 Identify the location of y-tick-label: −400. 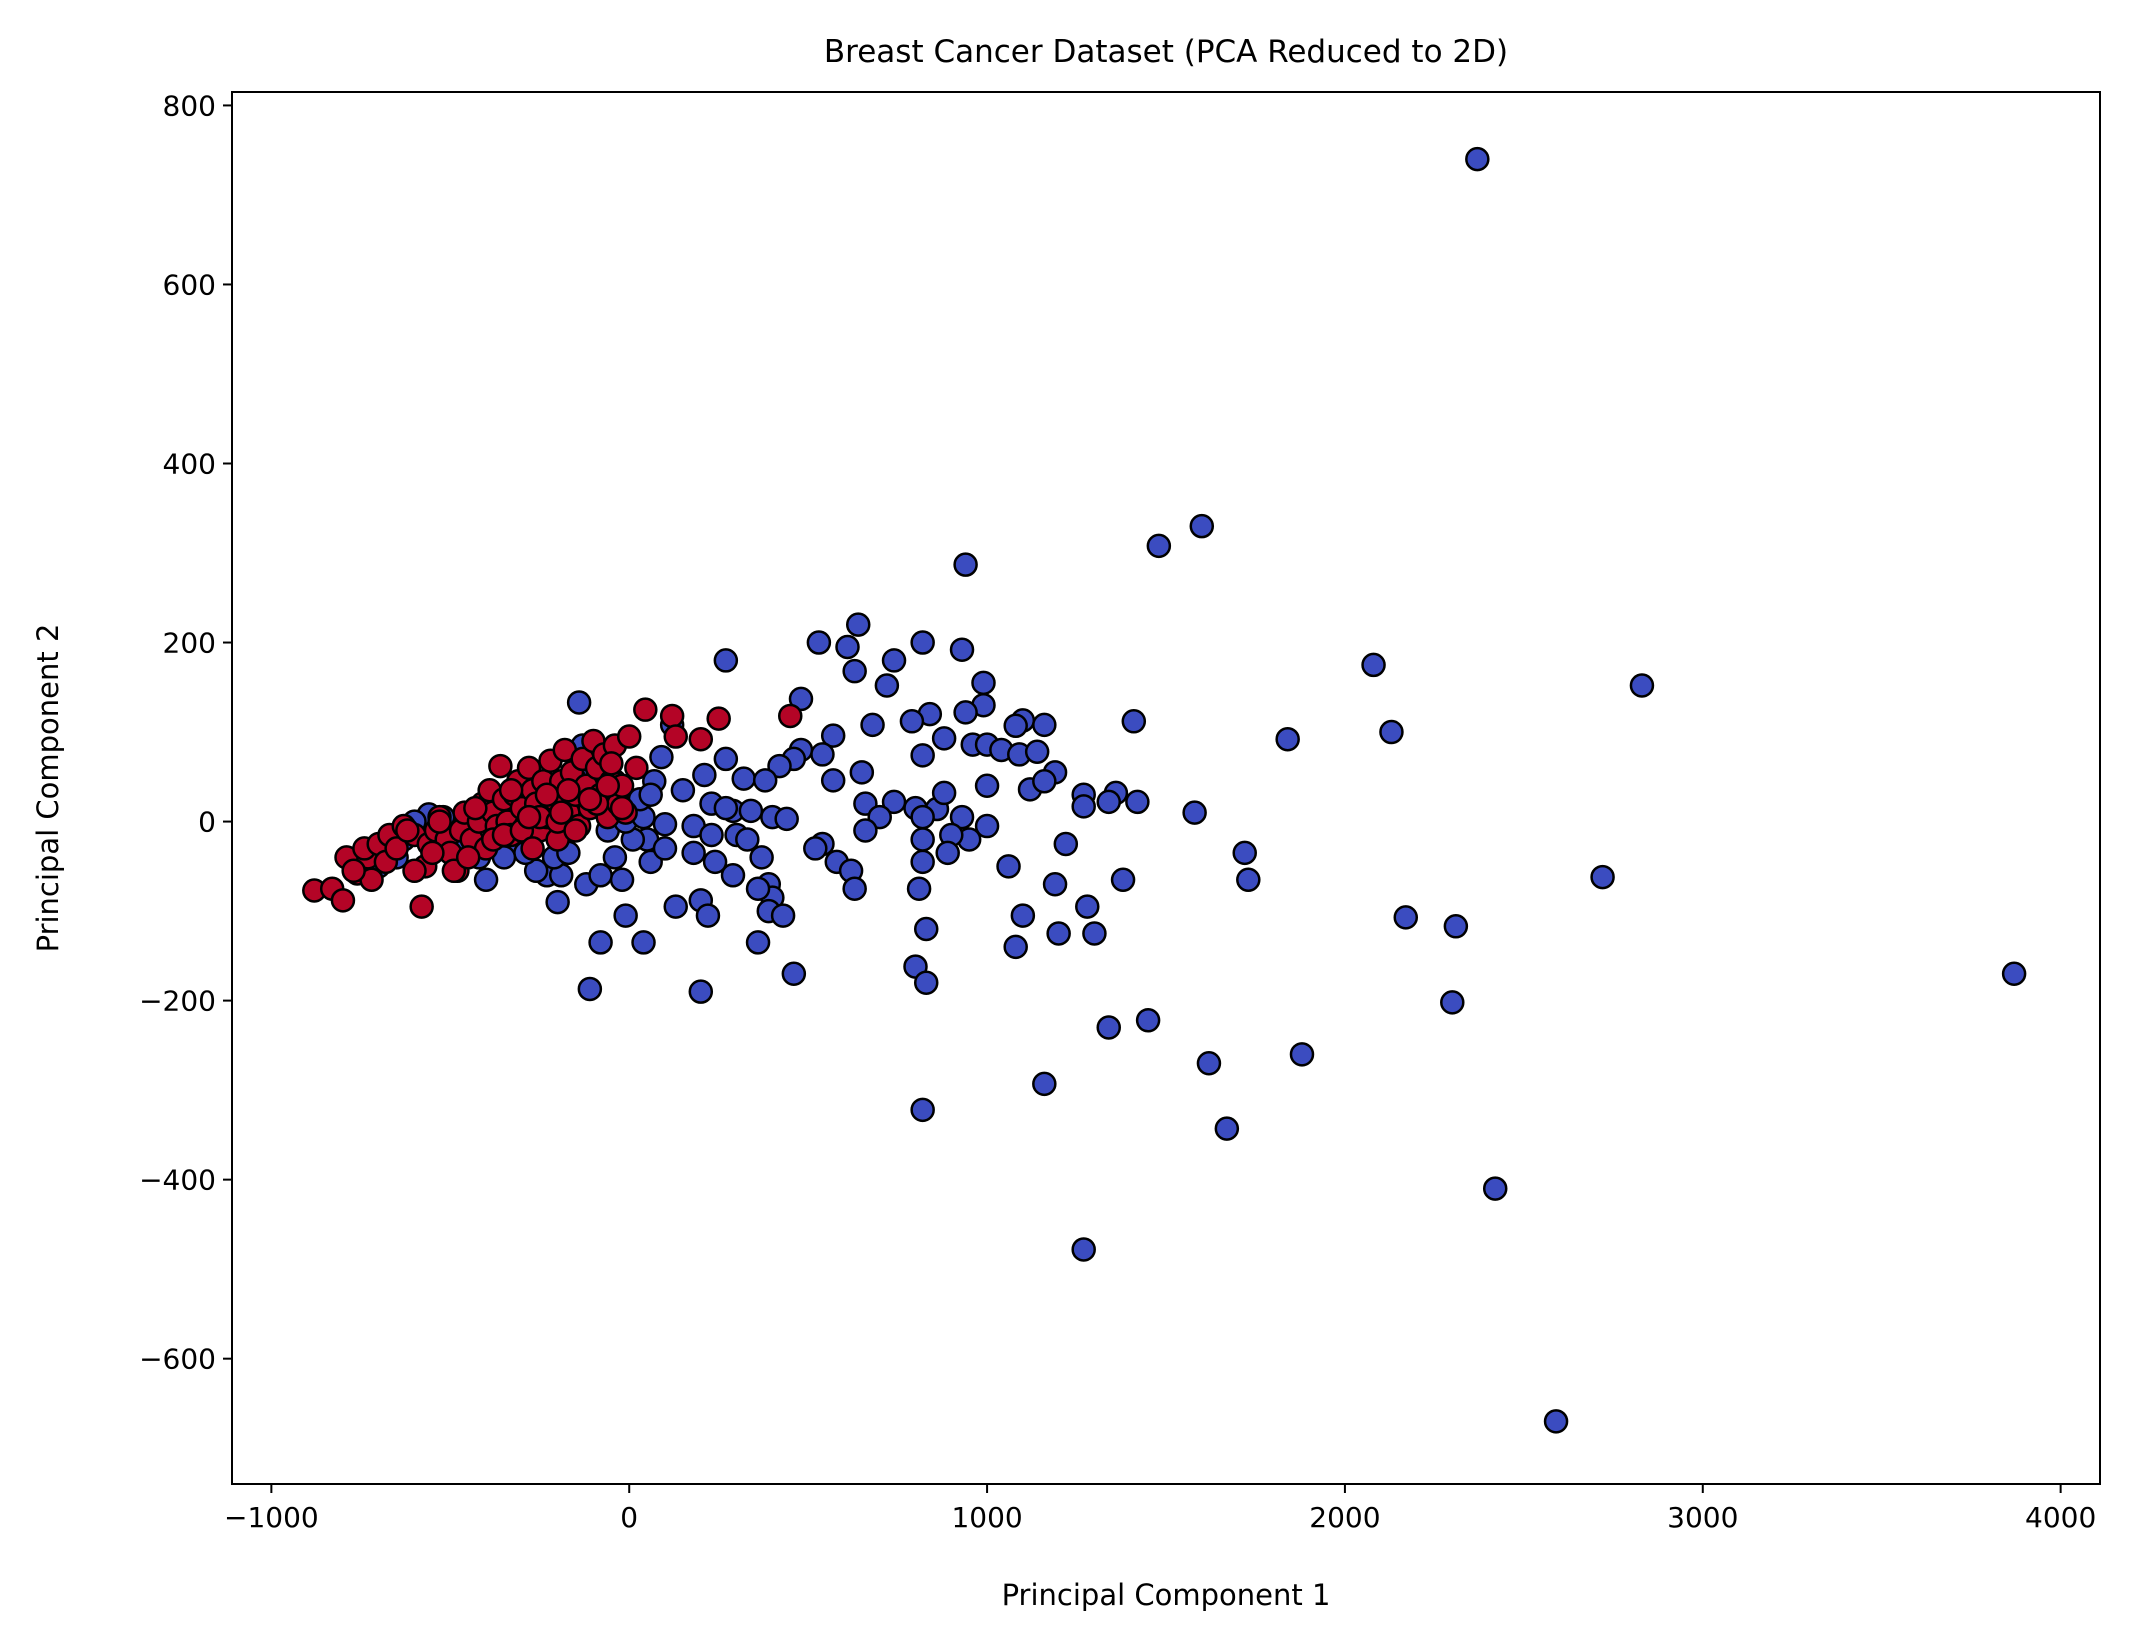
(177, 1180).